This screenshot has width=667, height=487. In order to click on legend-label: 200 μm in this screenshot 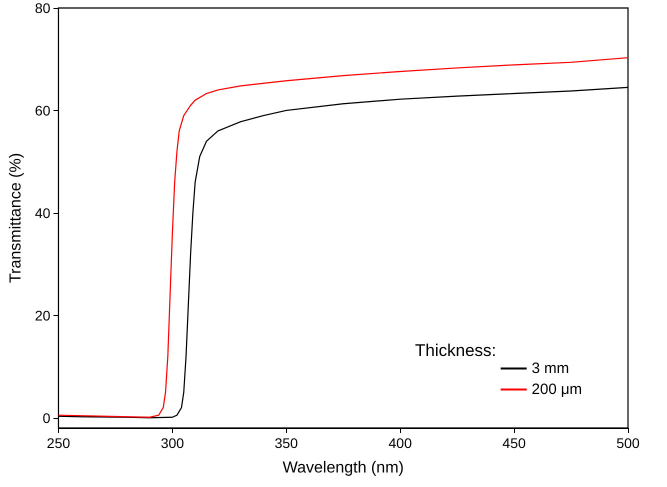, I will do `click(557, 389)`.